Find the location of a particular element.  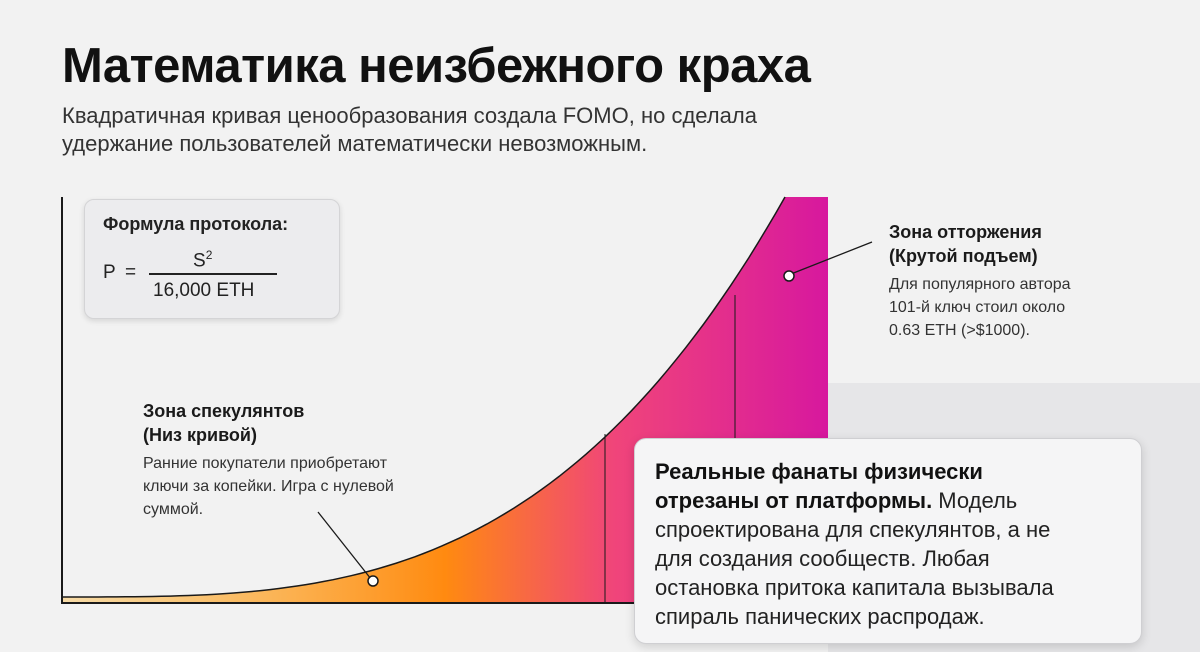

rejection-text-line-1: Для популярного автора is located at coordinates (980, 284).